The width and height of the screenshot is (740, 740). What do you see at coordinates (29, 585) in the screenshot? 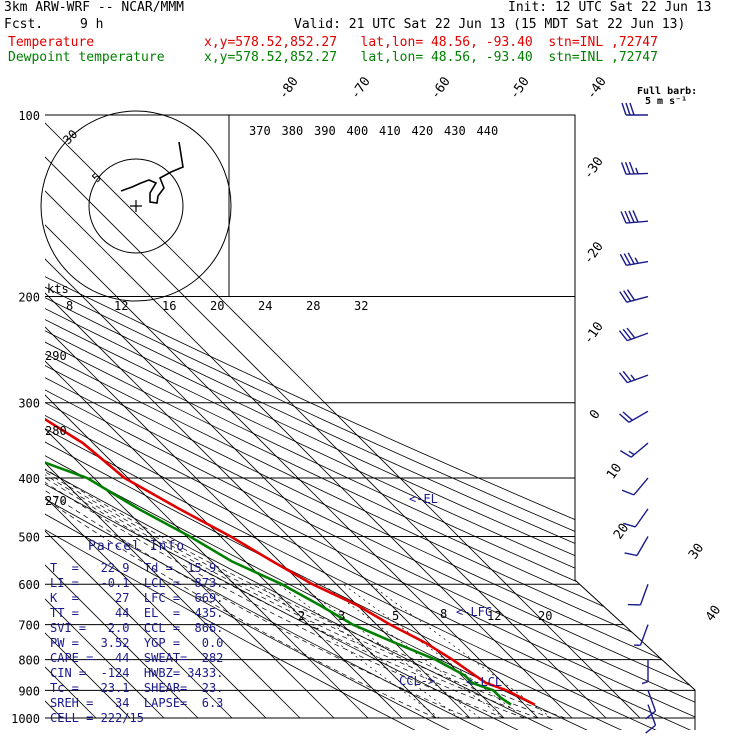
I see `pressure-tick-label: 600` at bounding box center [29, 585].